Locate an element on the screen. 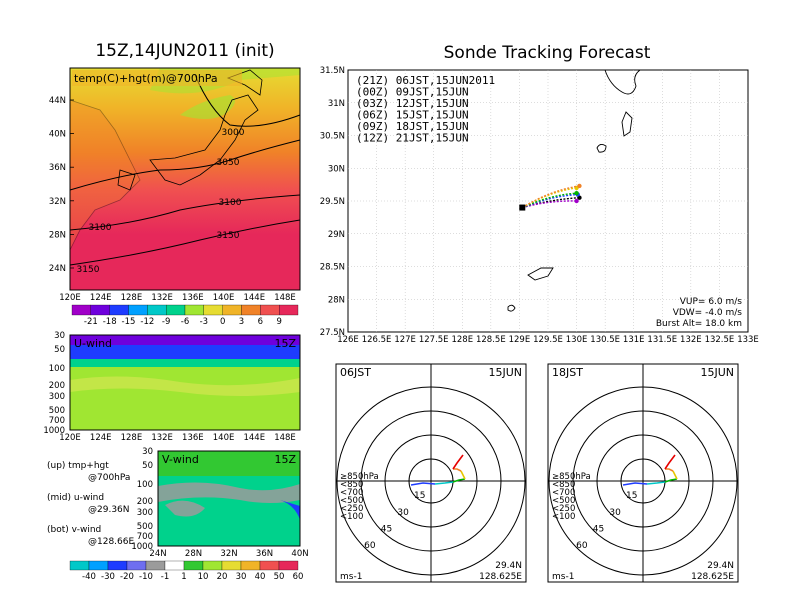  colorbar-label: 9 is located at coordinates (278, 322).